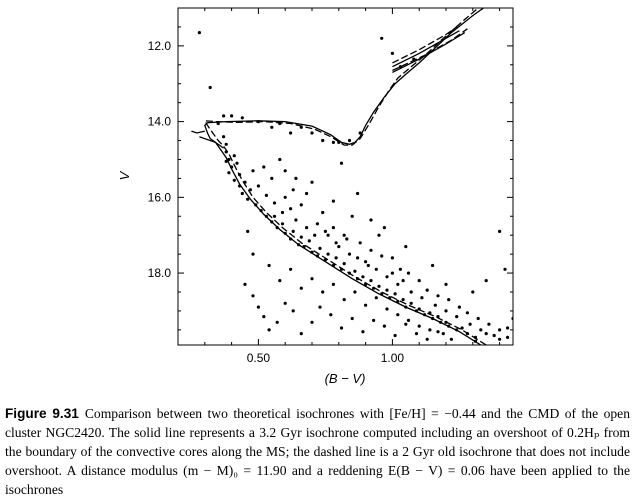 The width and height of the screenshot is (633, 503). What do you see at coordinates (160, 122) in the screenshot?
I see `y-tick-label: 14.0` at bounding box center [160, 122].